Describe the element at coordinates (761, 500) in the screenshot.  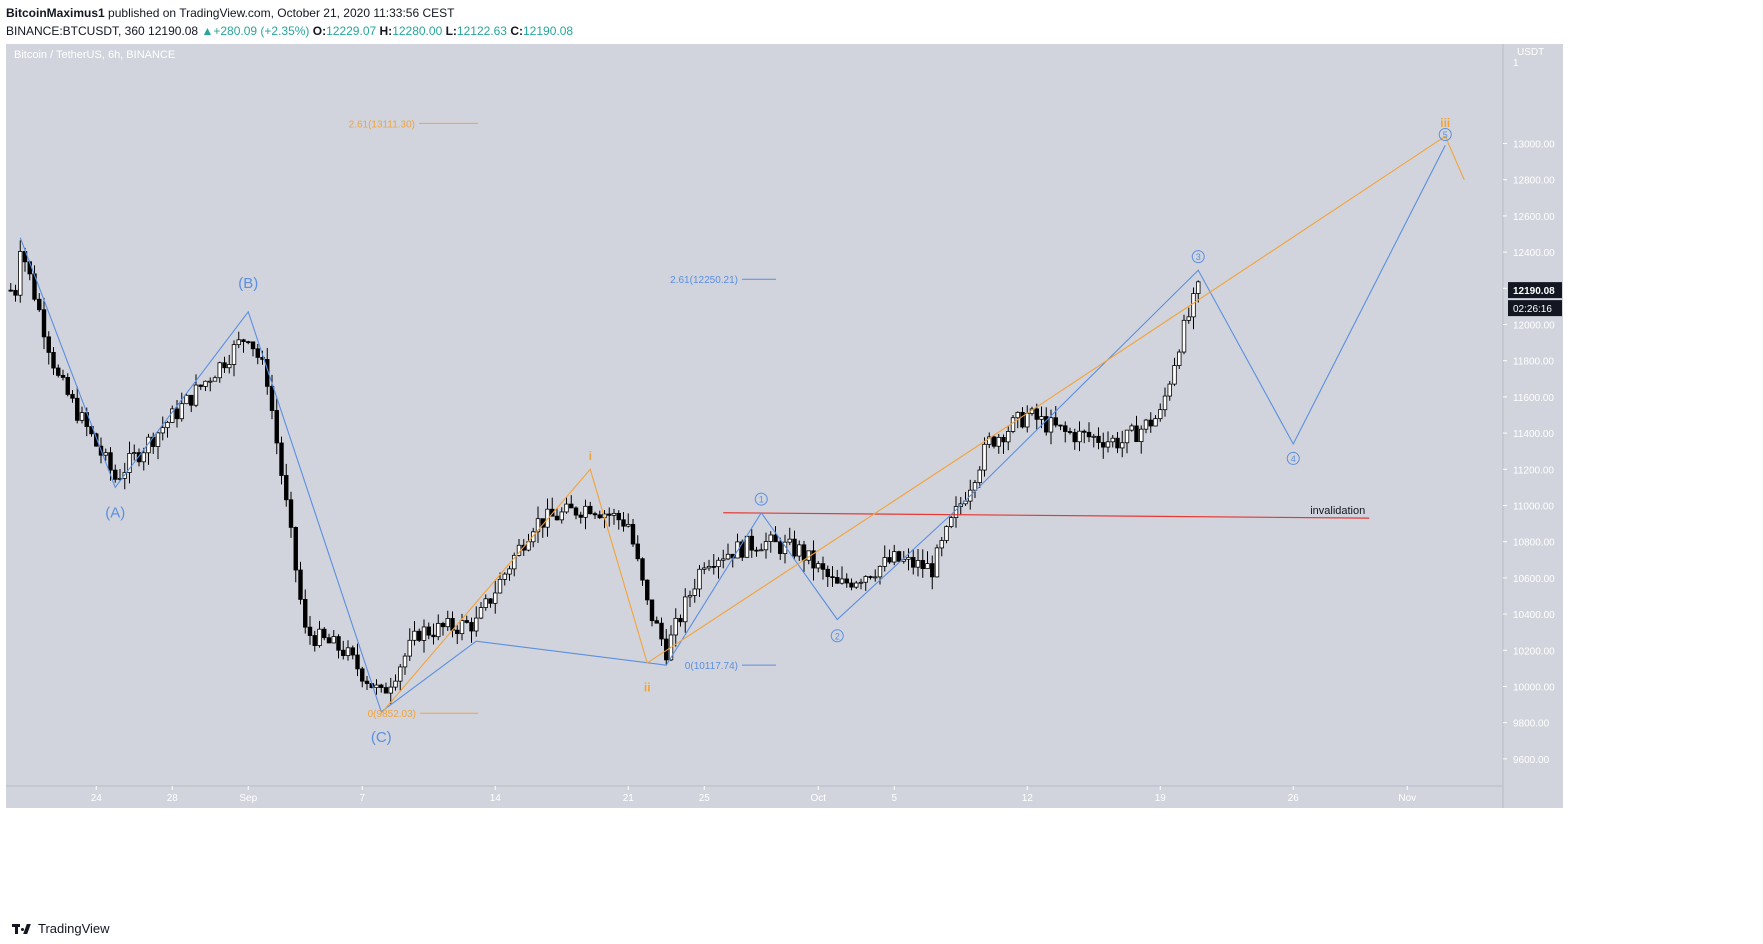
I see `wave-label: 1` at that location.